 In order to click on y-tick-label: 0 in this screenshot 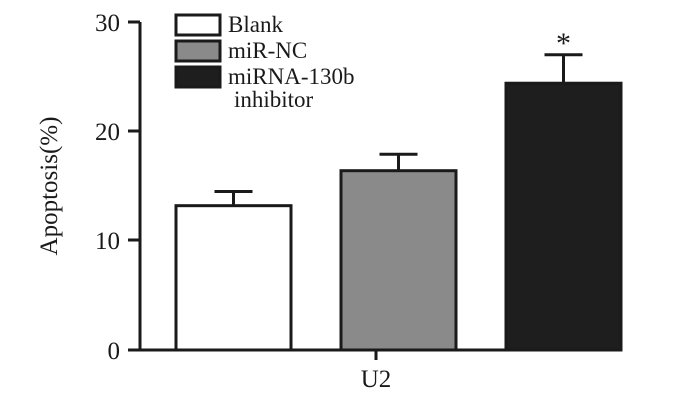, I will do `click(114, 351)`.